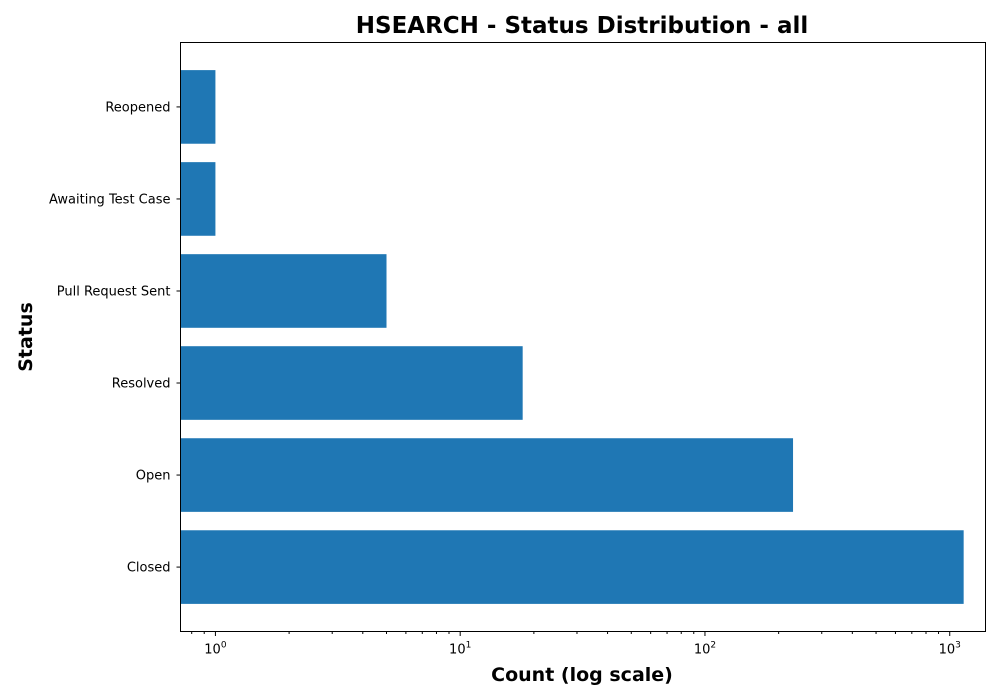 The width and height of the screenshot is (1000, 700). Describe the element at coordinates (576, 644) in the screenshot. I see `x-axis-ticks: 100 10¹ 10² 10³` at that location.